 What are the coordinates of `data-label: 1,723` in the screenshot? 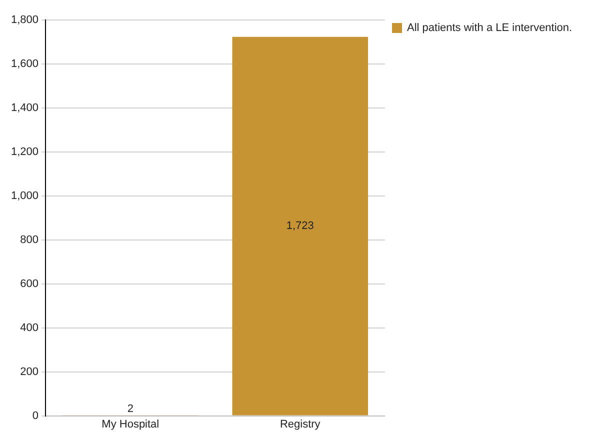 It's located at (300, 226).